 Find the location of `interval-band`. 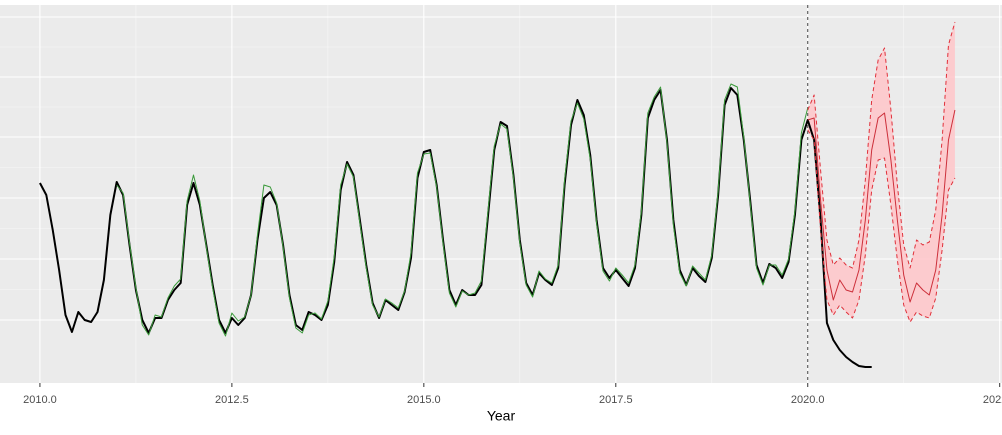

interval-band is located at coordinates (881, 172).